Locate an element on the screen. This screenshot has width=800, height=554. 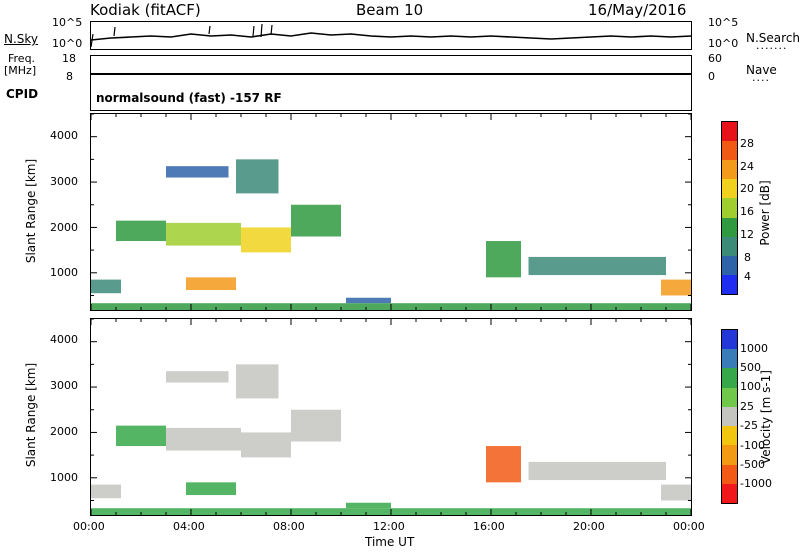
power-cbtick-12: 12 is located at coordinates (747, 234).